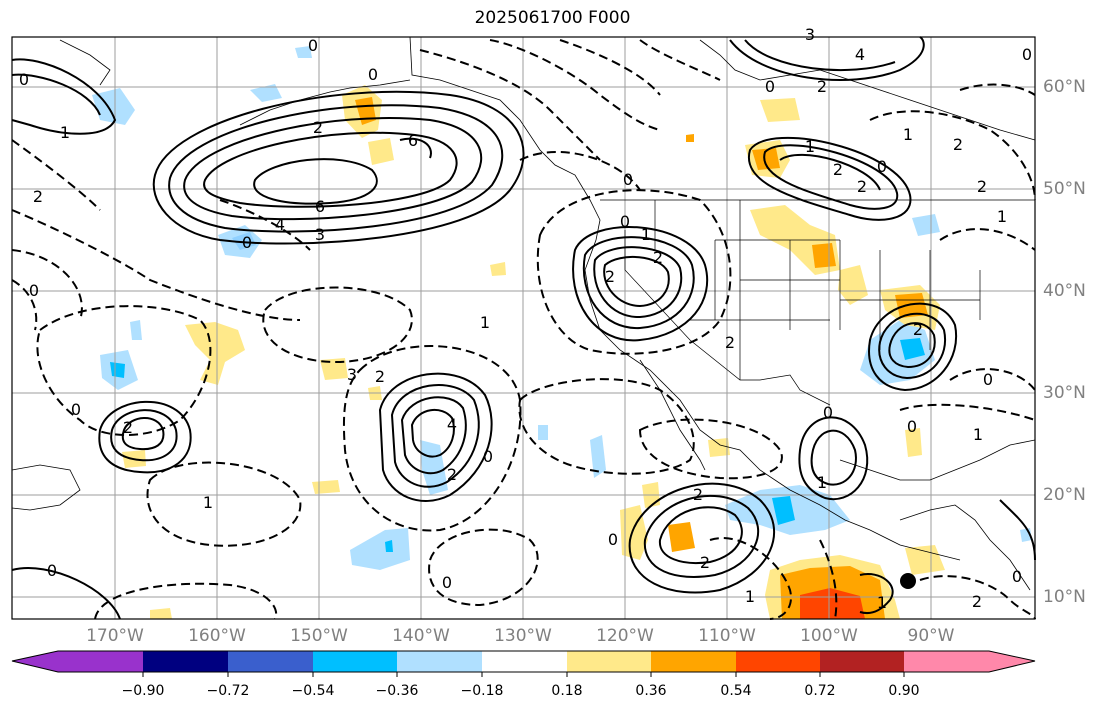 The width and height of the screenshot is (1105, 712). What do you see at coordinates (727, 636) in the screenshot?
I see `lon-label: 110°W` at bounding box center [727, 636].